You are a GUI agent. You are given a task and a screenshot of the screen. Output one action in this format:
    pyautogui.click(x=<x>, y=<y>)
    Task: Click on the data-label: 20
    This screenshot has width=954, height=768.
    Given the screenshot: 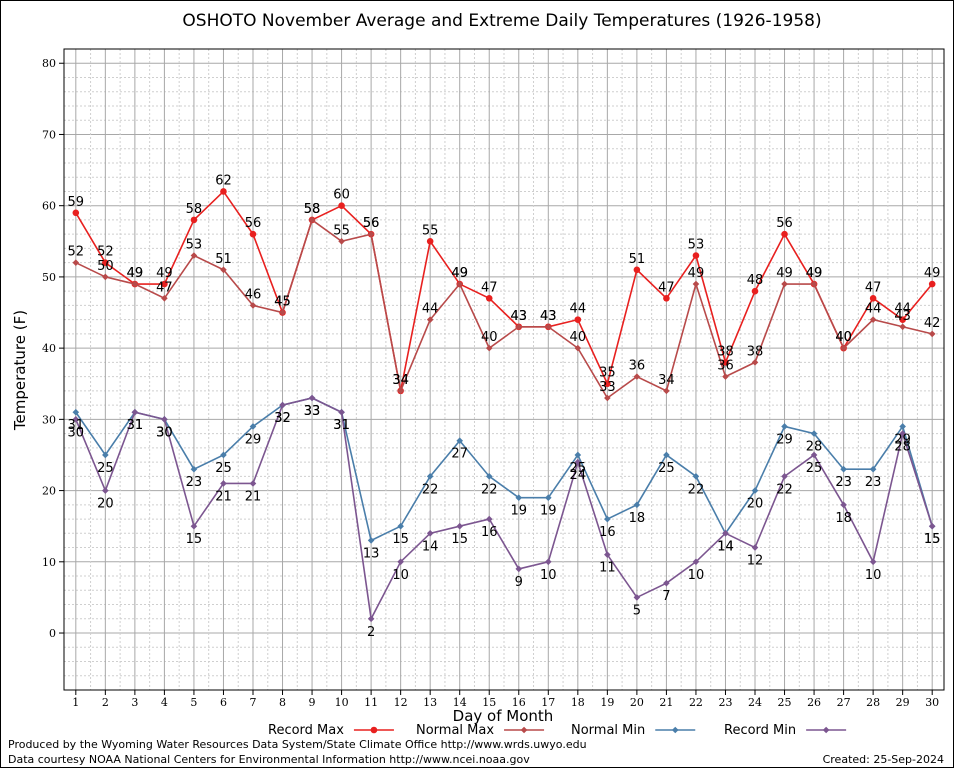 What is the action you would take?
    pyautogui.click(x=755, y=504)
    